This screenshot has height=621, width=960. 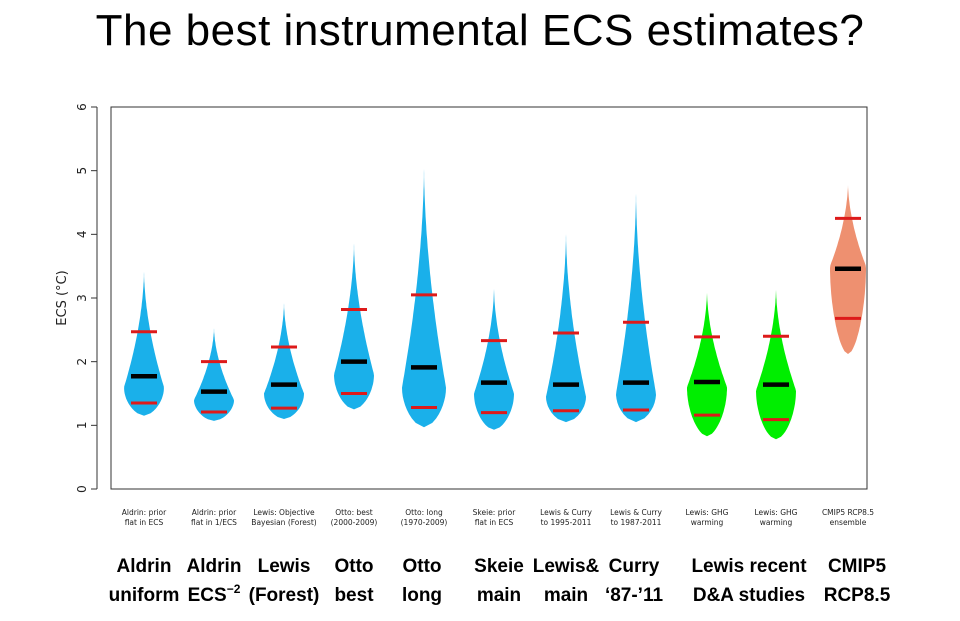 I want to click on y-tick-label: 4, so click(x=82, y=235).